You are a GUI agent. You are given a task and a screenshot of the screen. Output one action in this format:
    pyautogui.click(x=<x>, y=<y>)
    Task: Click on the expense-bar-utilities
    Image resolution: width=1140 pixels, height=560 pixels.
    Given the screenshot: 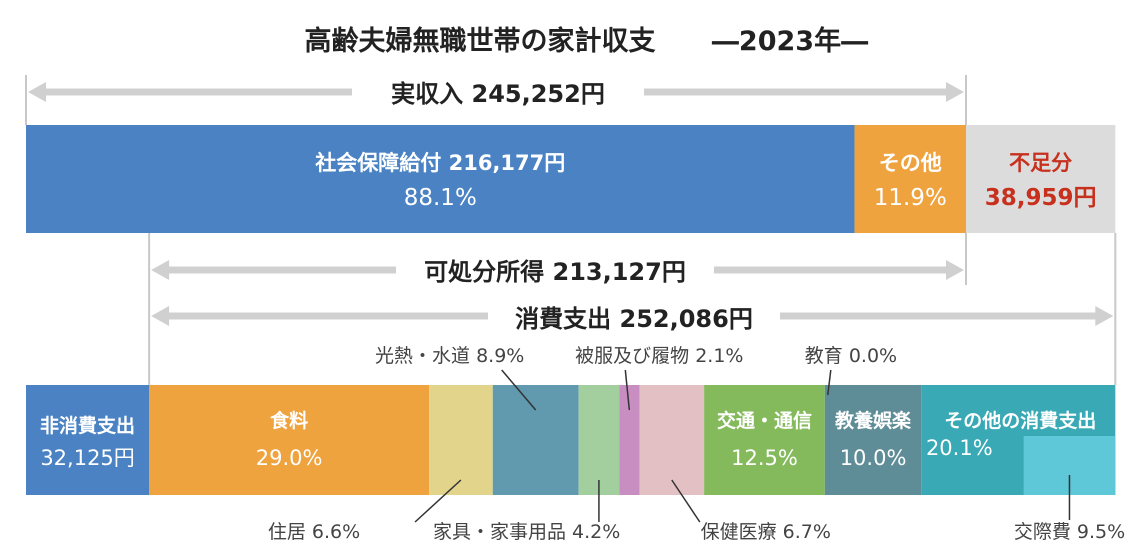 What is the action you would take?
    pyautogui.click(x=535, y=440)
    